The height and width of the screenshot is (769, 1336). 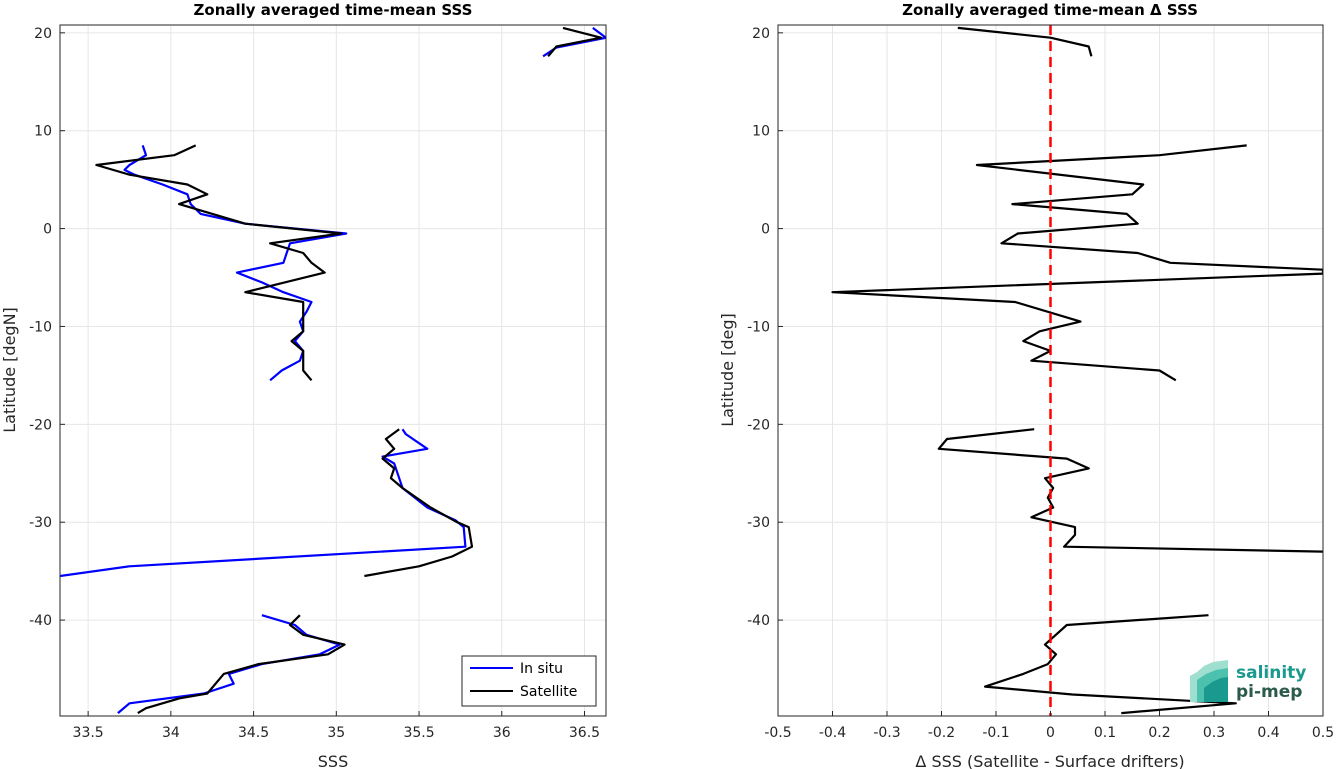 What do you see at coordinates (40, 425) in the screenshot?
I see `left-ytick-label: -20` at bounding box center [40, 425].